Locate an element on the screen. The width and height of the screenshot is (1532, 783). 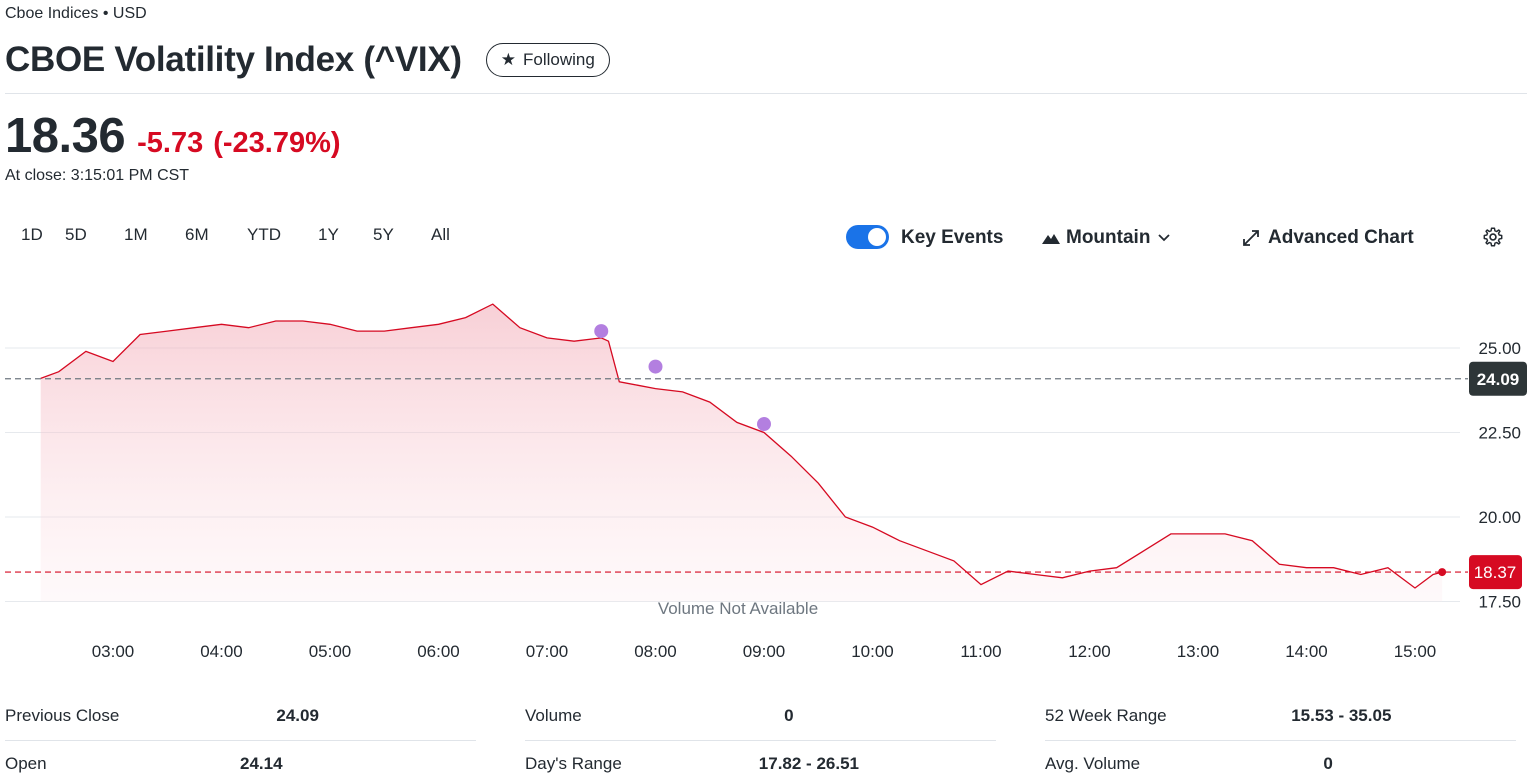
key-events-toggle is located at coordinates (867, 237).